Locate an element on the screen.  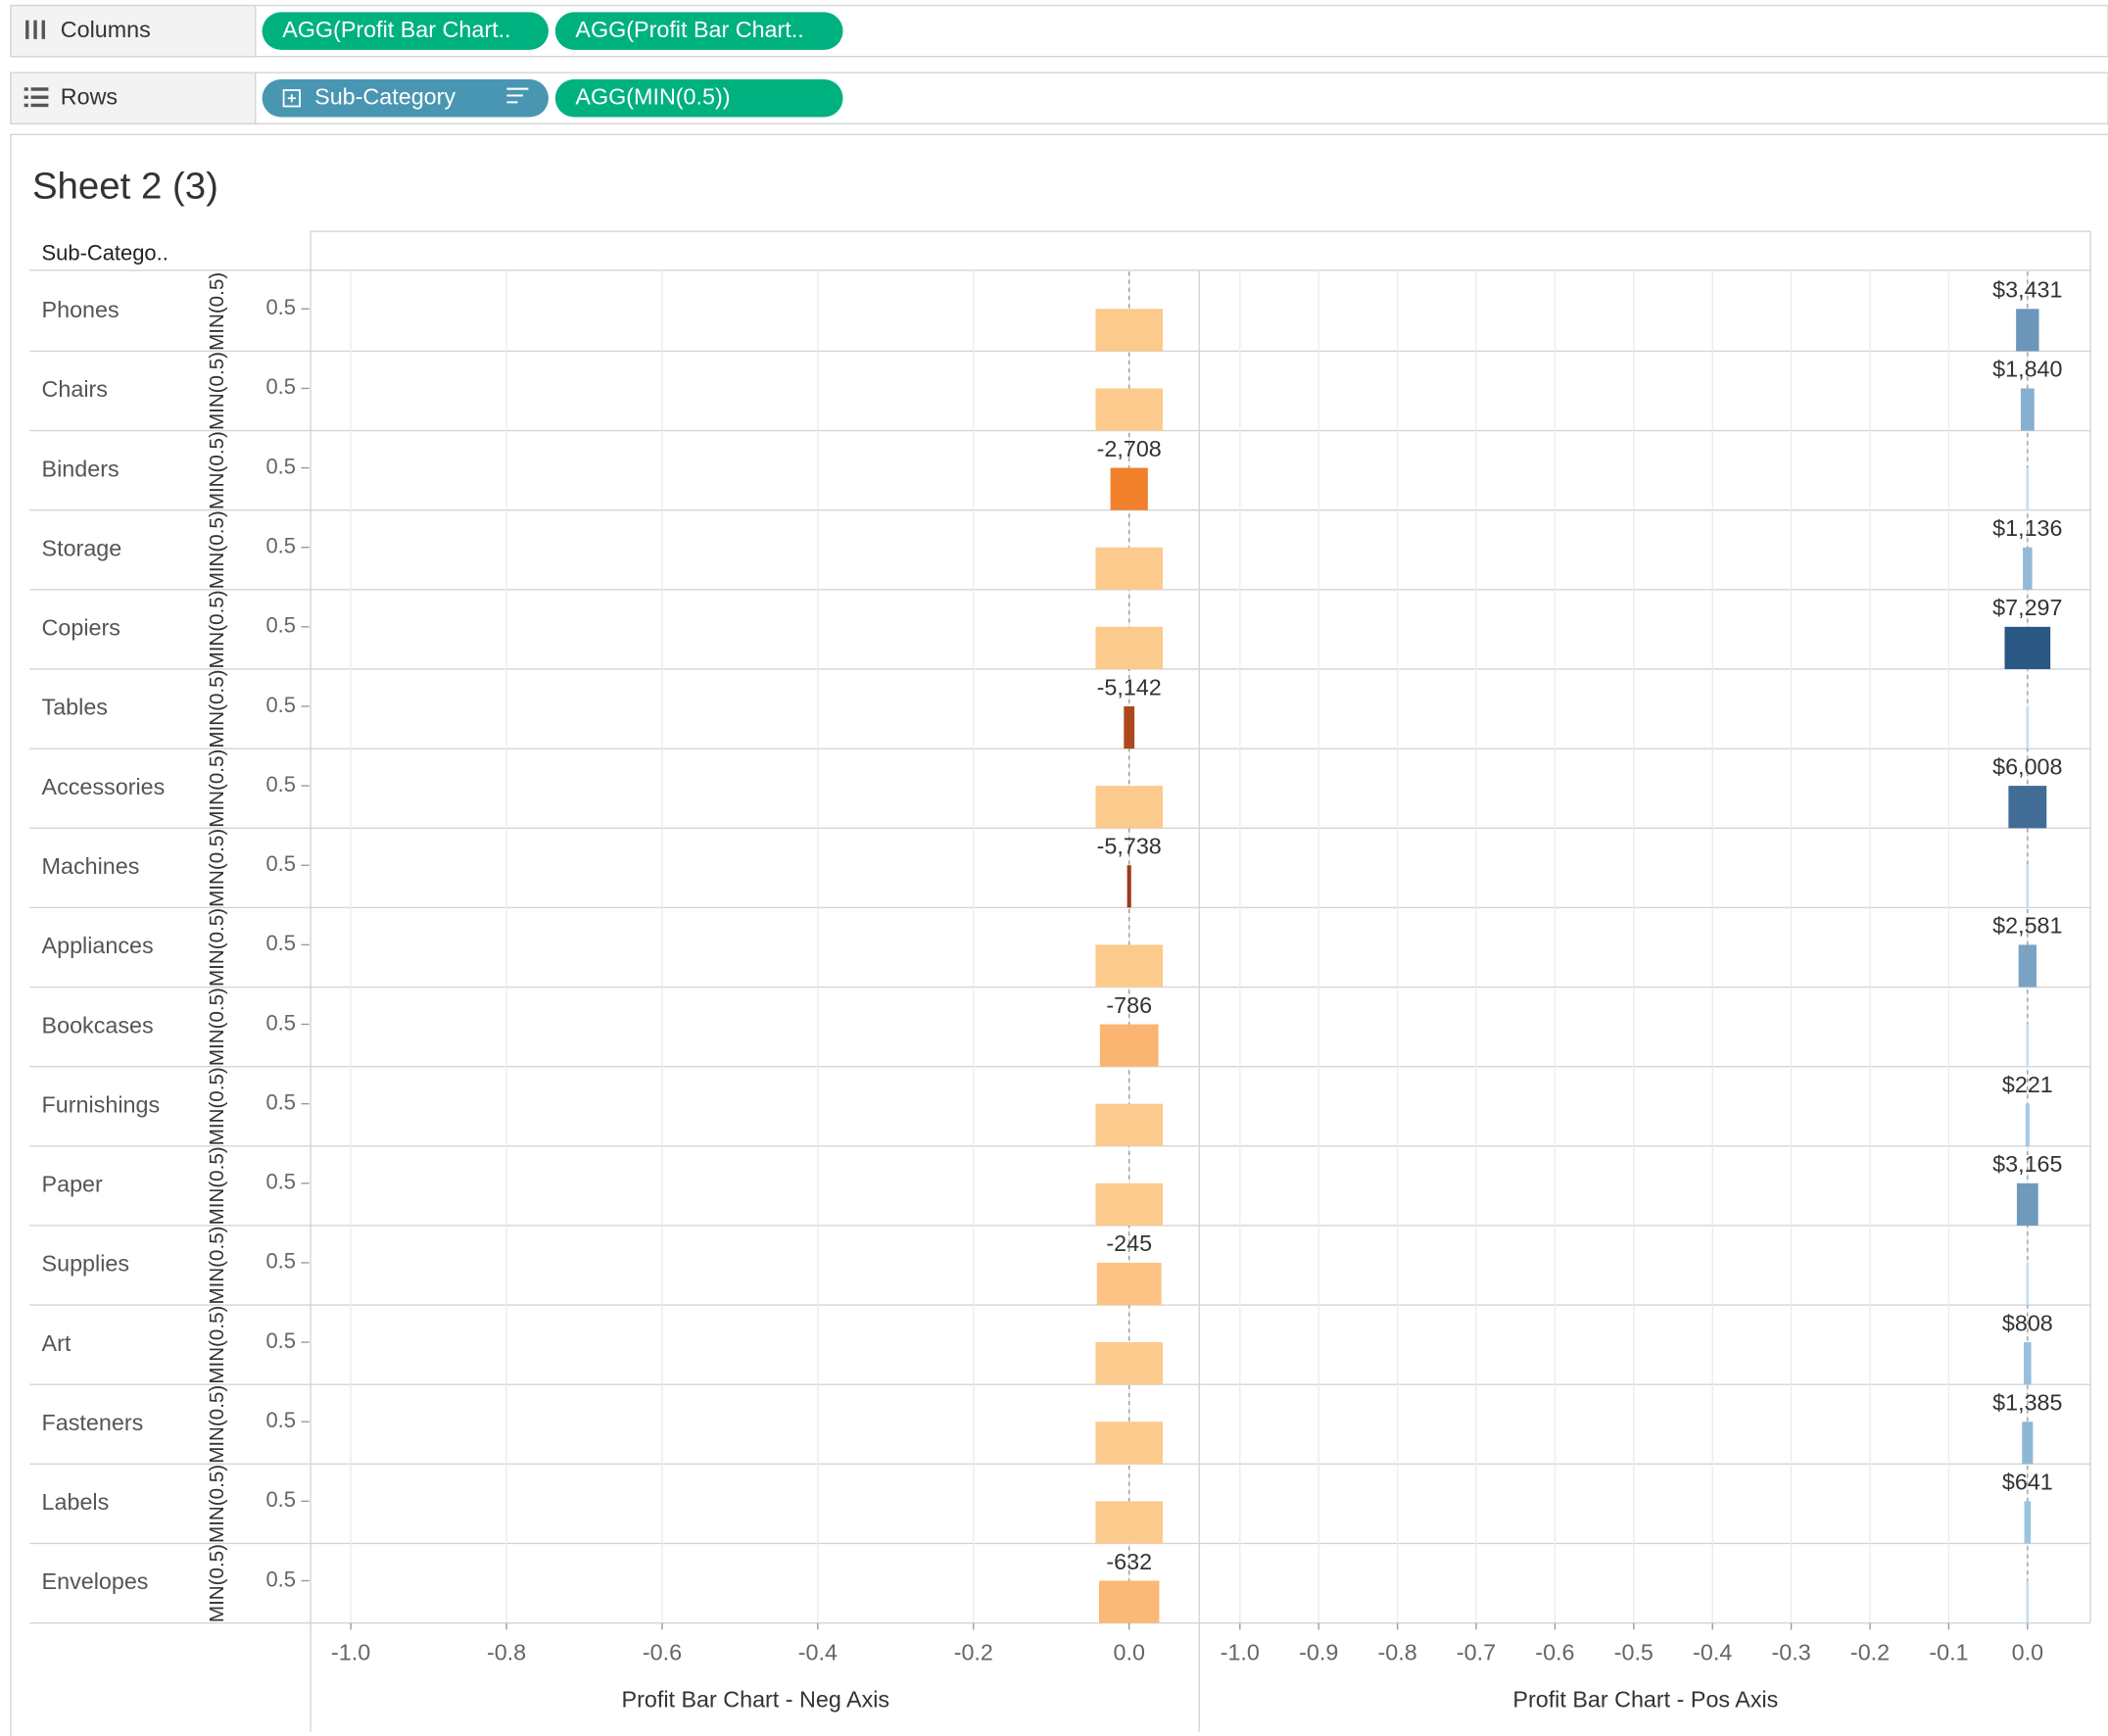
shelf-label: Rows is located at coordinates (89, 96).